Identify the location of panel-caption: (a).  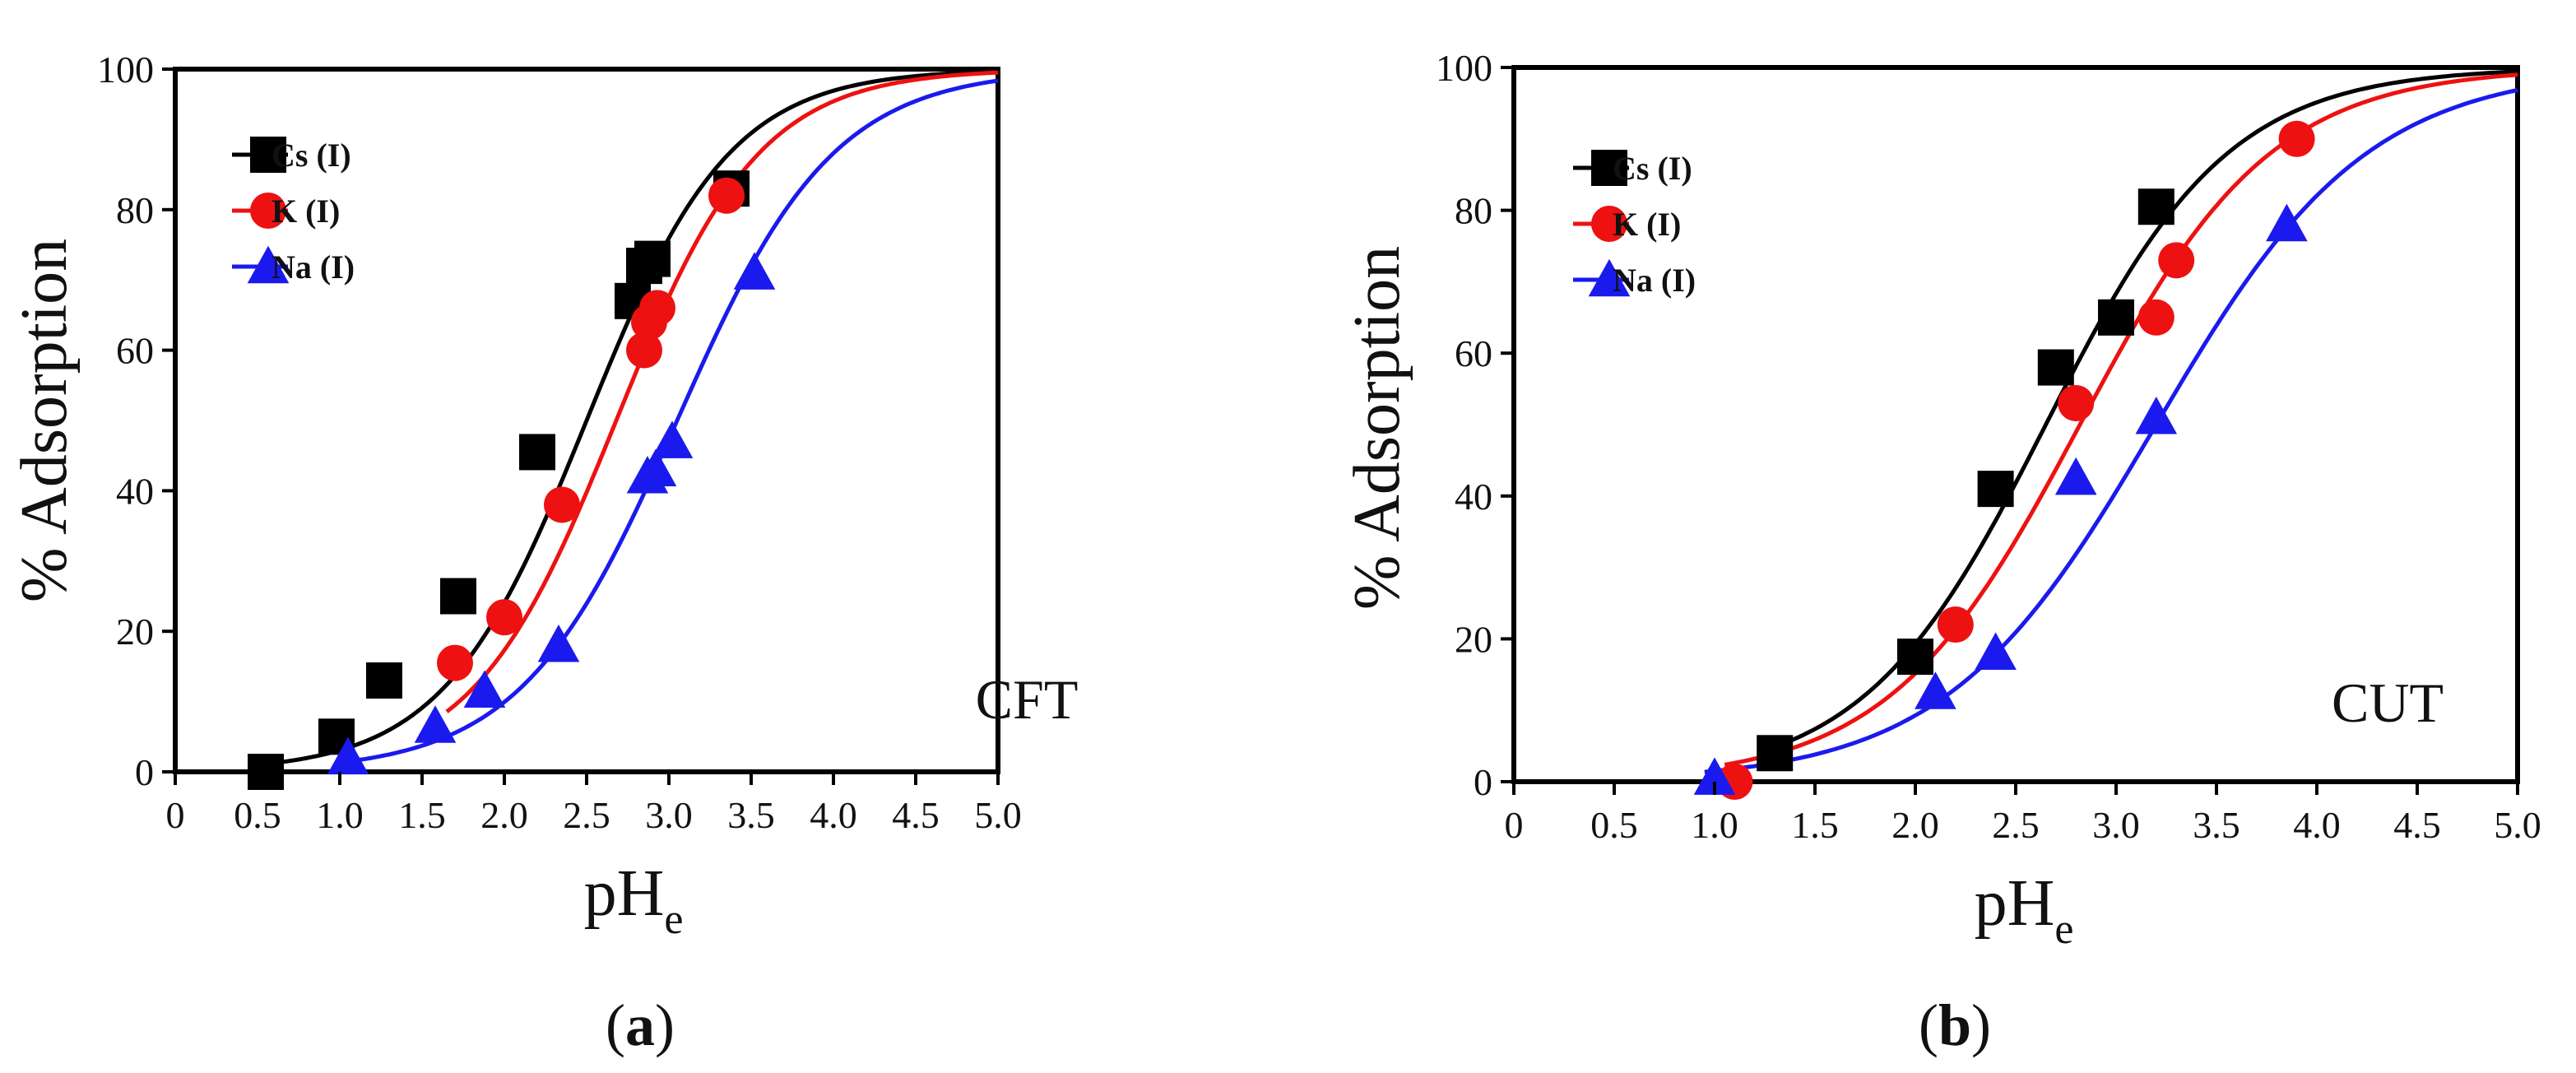
(640, 1025).